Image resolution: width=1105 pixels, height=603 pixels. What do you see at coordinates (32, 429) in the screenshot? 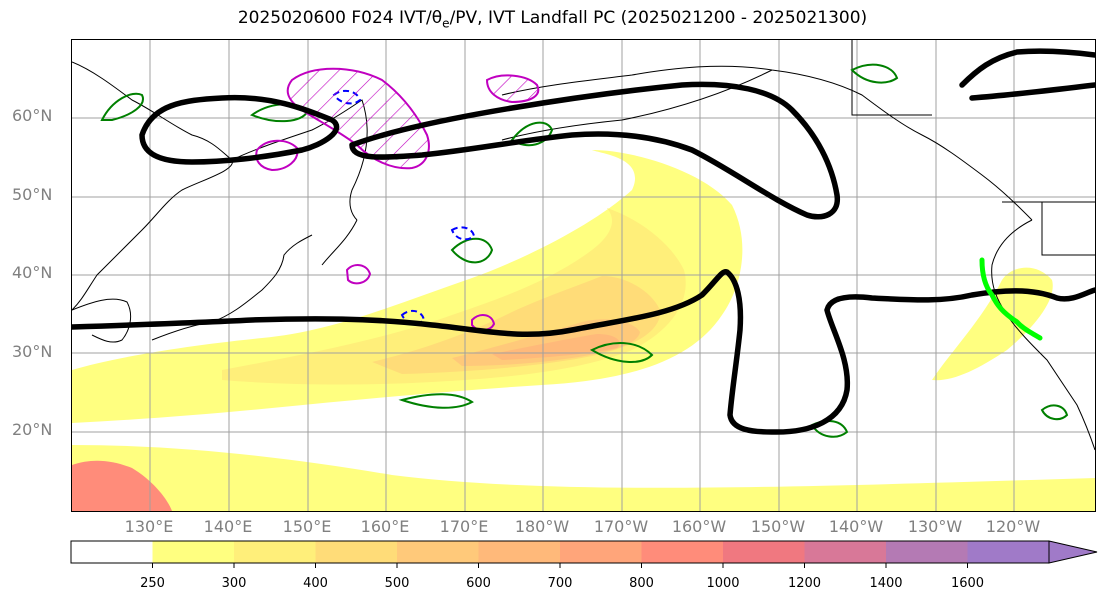
I see `lat-label-20n: 20°N` at bounding box center [32, 429].